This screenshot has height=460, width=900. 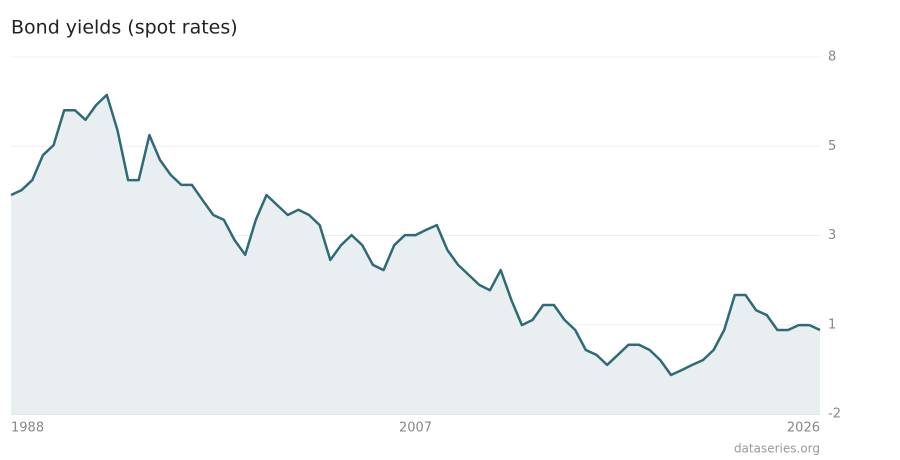 I want to click on chart-title: Bond yields (spot rates), so click(x=124, y=28).